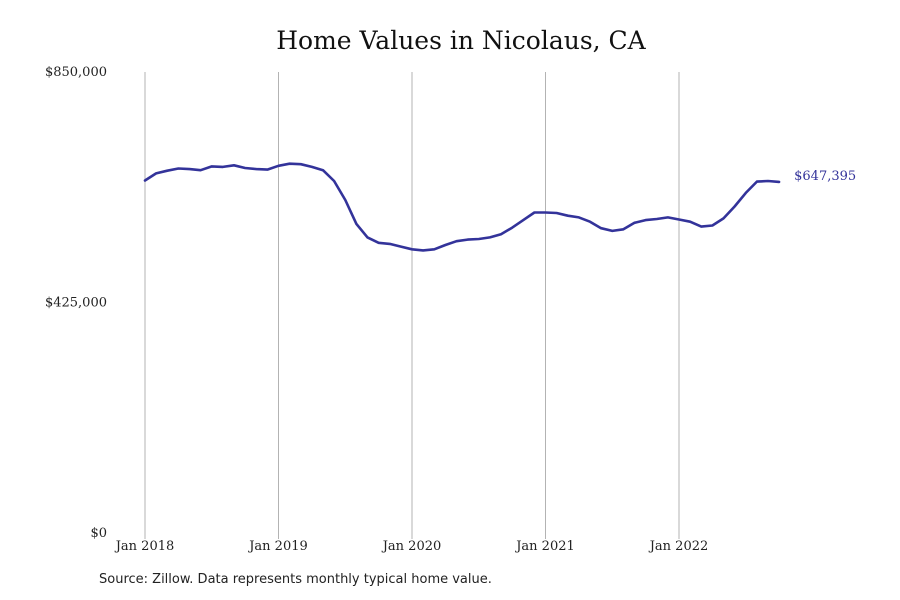 The height and width of the screenshot is (600, 900). I want to click on x-tick-label: Jan 2018, so click(144, 546).